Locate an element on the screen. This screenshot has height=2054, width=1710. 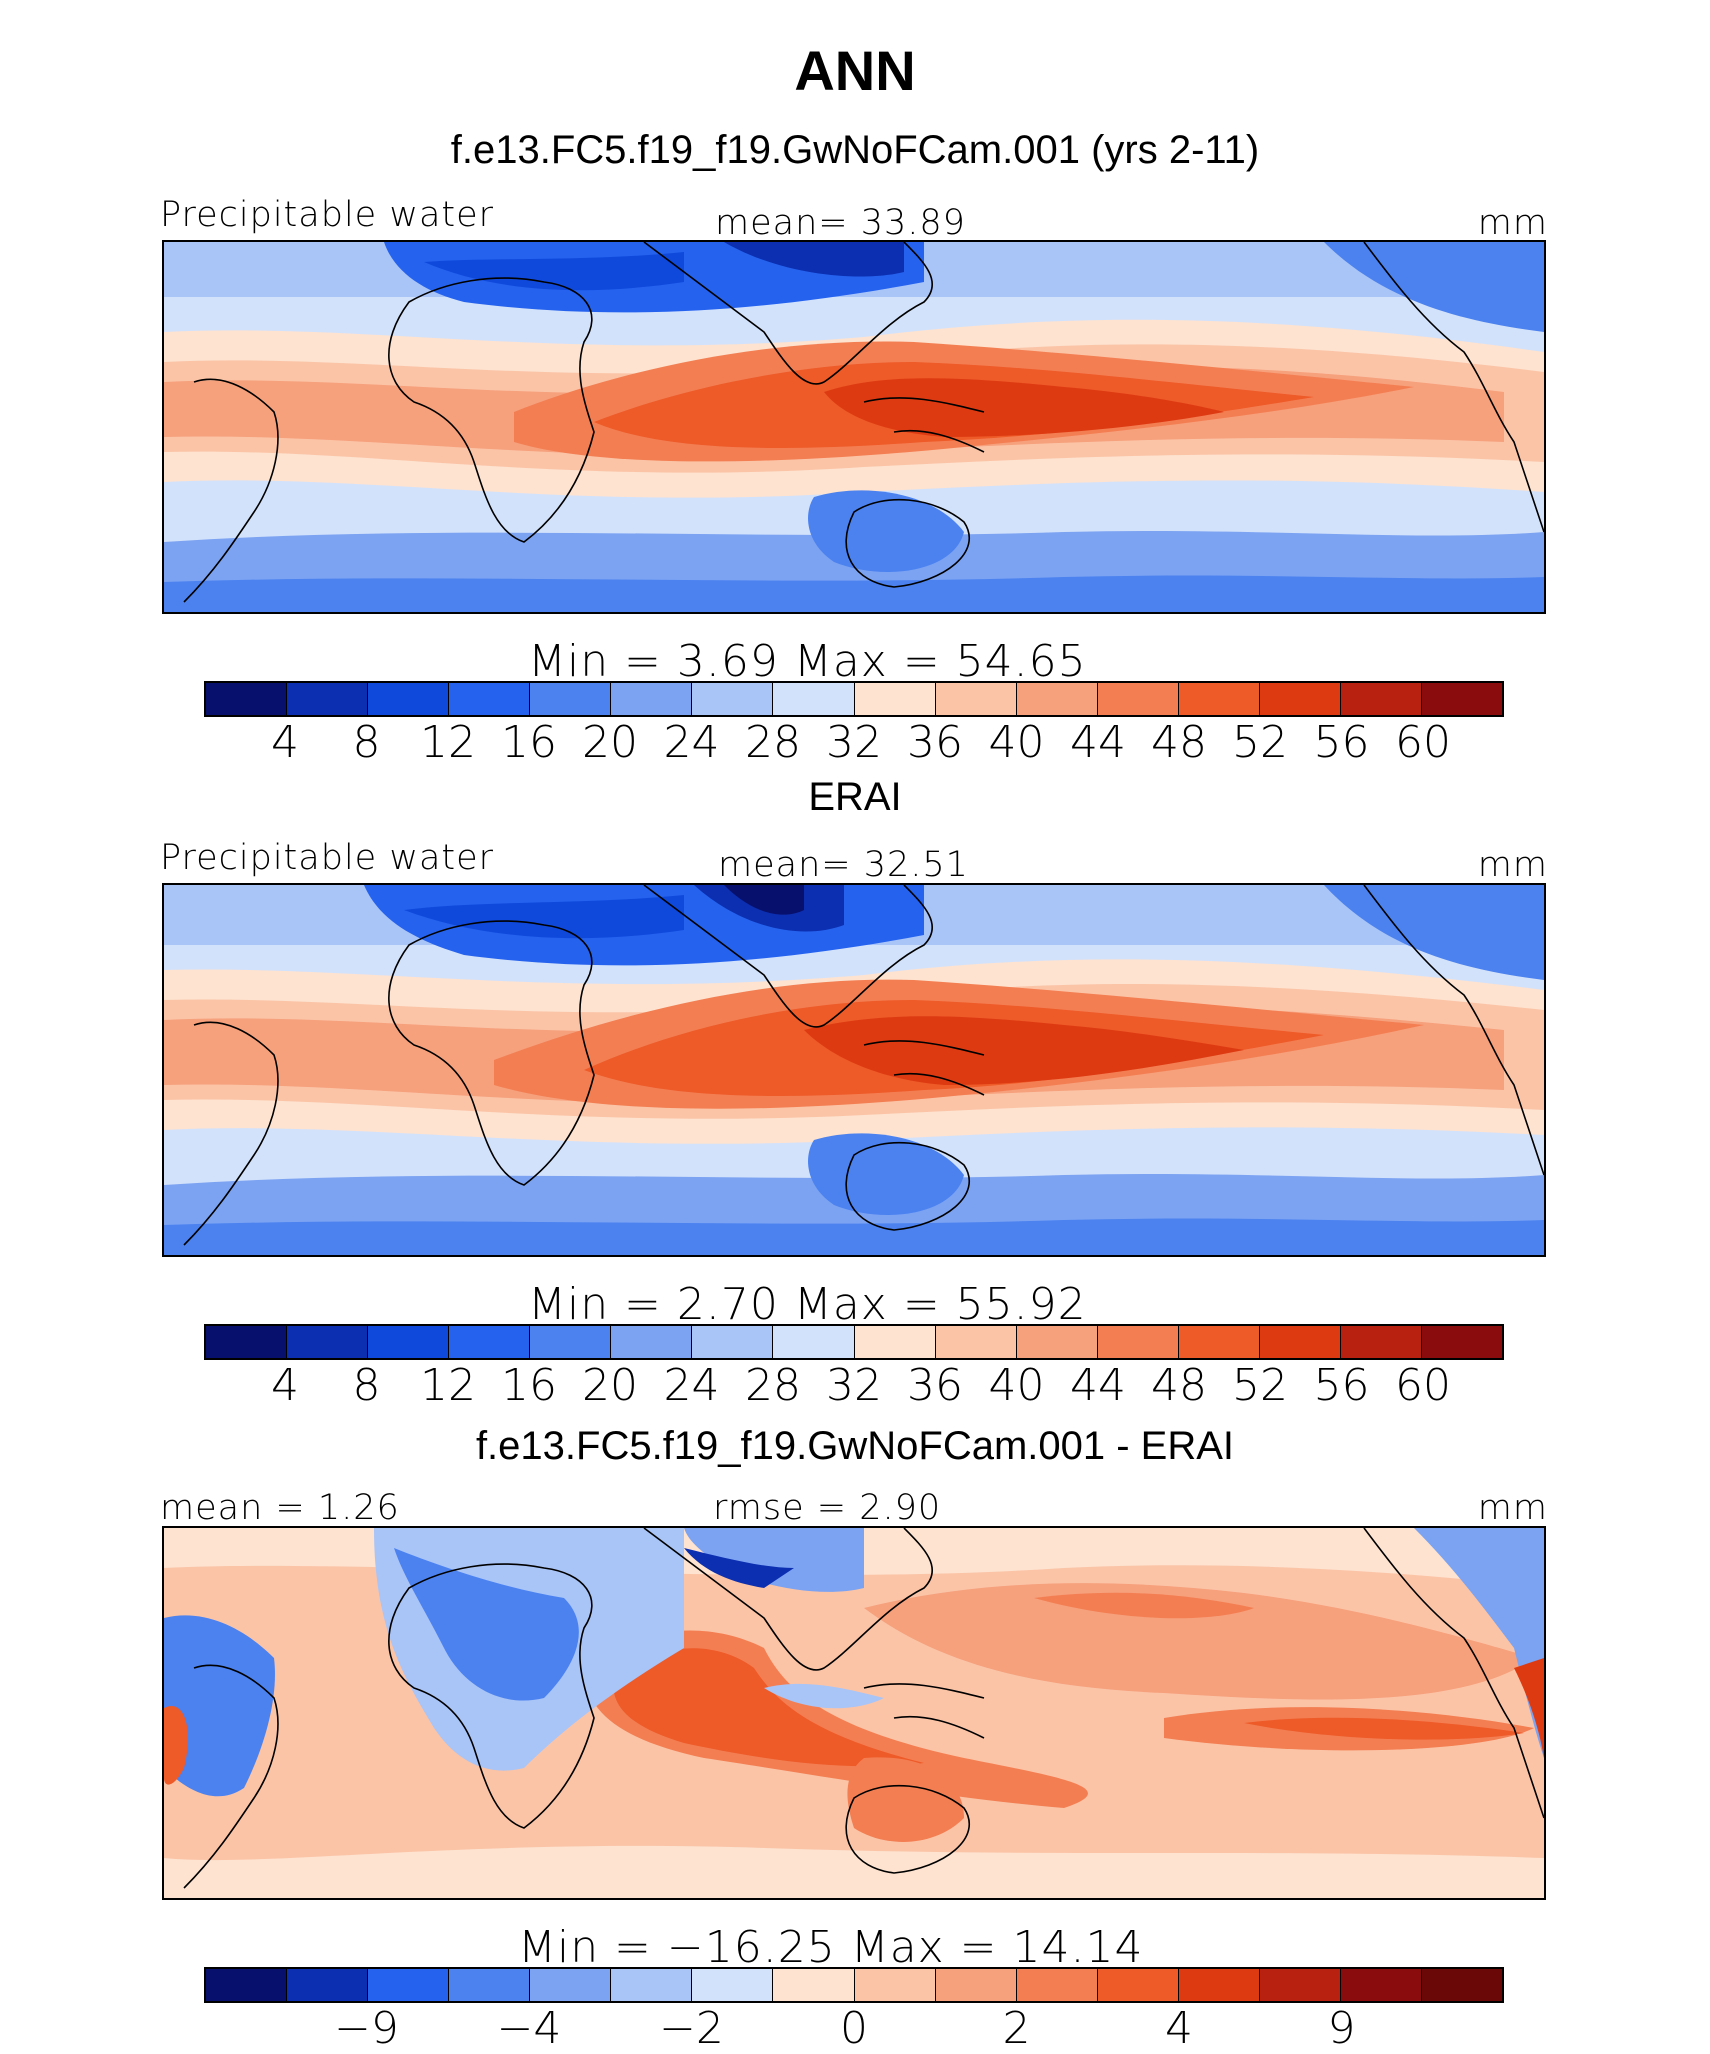
panel-2-tick: 40 is located at coordinates (1016, 1385).